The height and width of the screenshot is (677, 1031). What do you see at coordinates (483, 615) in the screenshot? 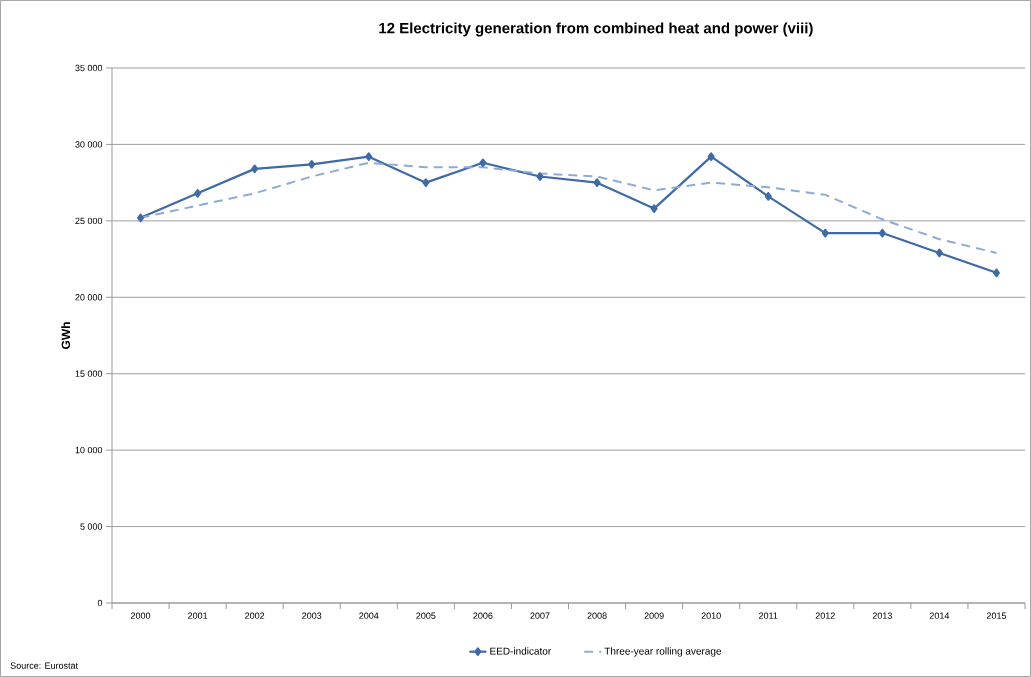
I see `x-tick-label: 2006` at bounding box center [483, 615].